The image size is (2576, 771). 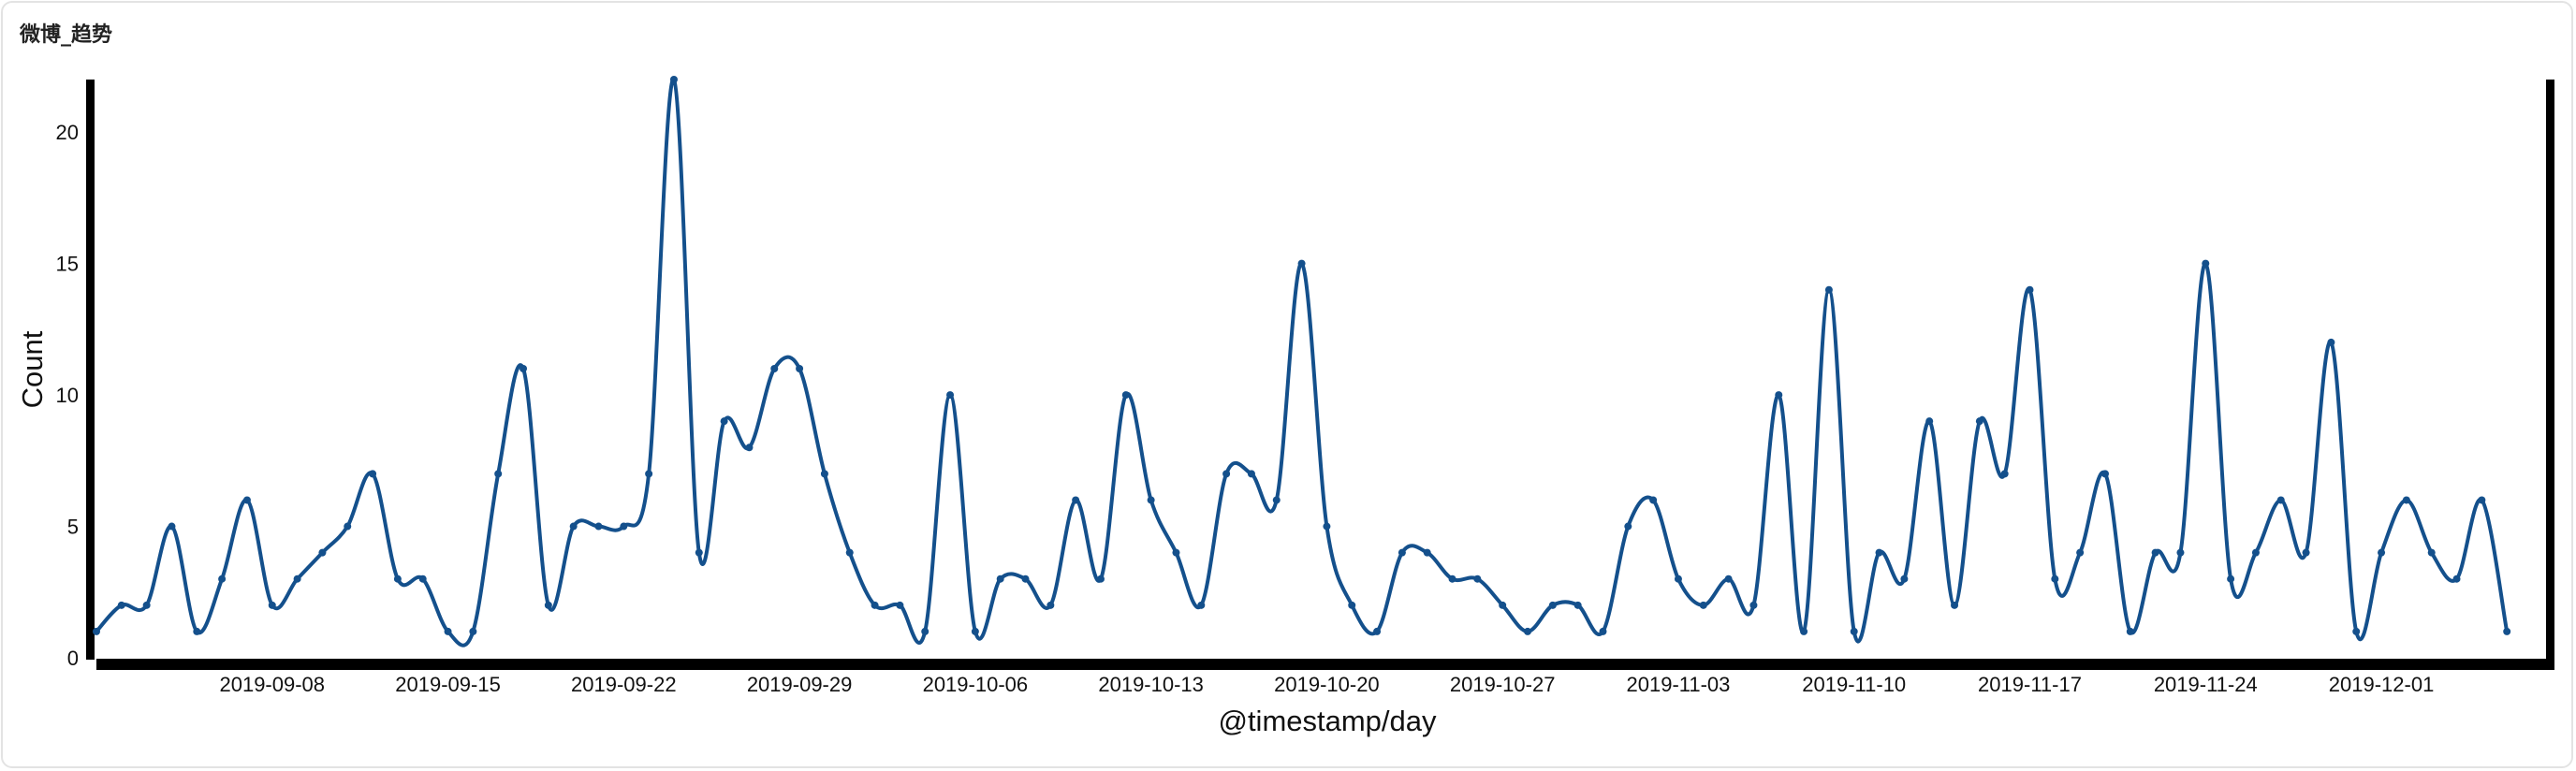 I want to click on y-tick-label: 0, so click(x=73, y=658).